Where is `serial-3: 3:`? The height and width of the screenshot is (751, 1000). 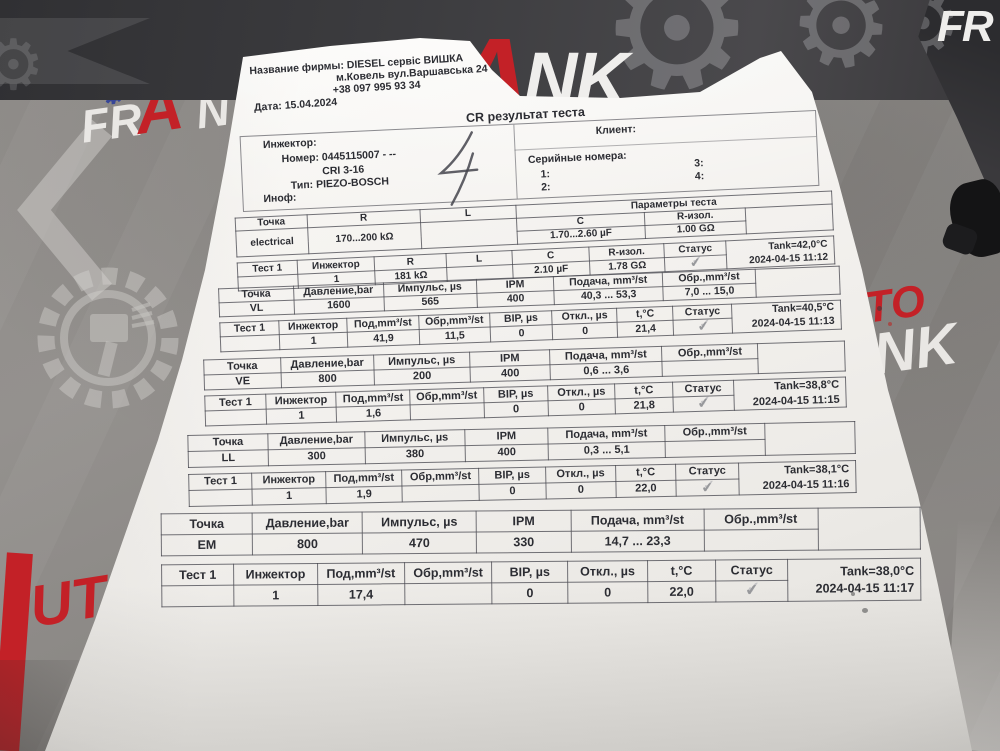
serial-3: 3: is located at coordinates (699, 163).